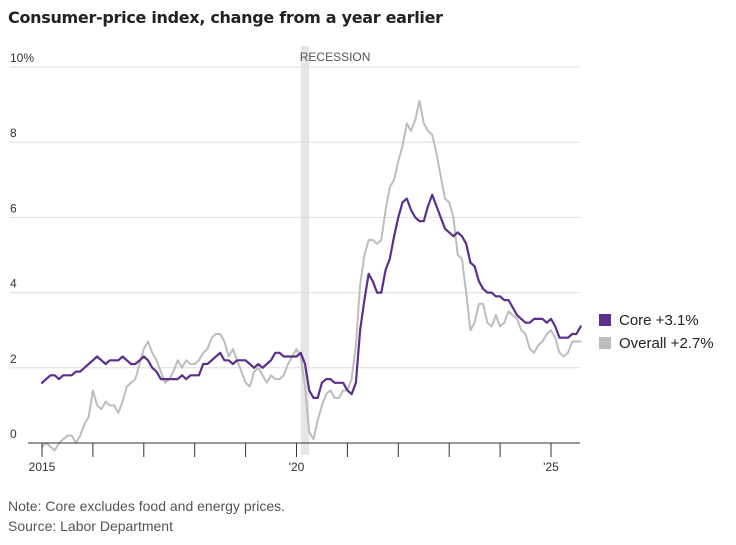  I want to click on y-tick-label: 0, so click(13, 434).